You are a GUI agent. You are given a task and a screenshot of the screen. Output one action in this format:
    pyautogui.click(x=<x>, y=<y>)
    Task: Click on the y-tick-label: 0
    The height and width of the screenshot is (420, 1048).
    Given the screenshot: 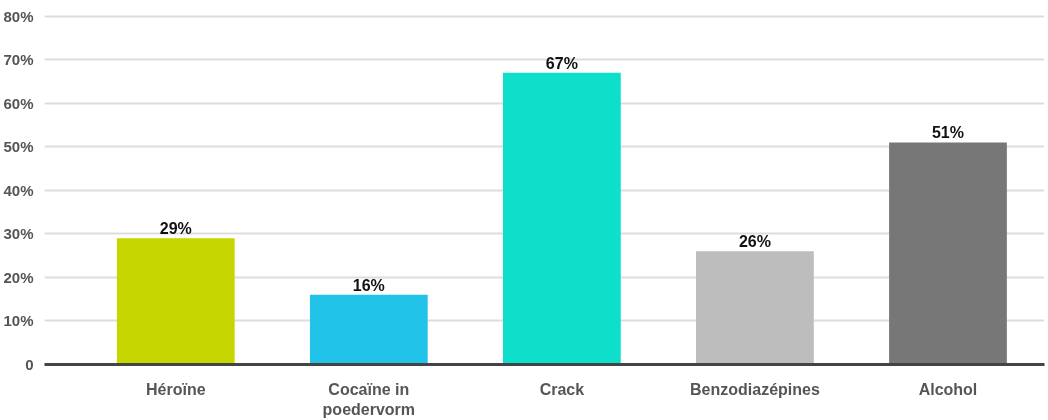 What is the action you would take?
    pyautogui.click(x=29, y=364)
    